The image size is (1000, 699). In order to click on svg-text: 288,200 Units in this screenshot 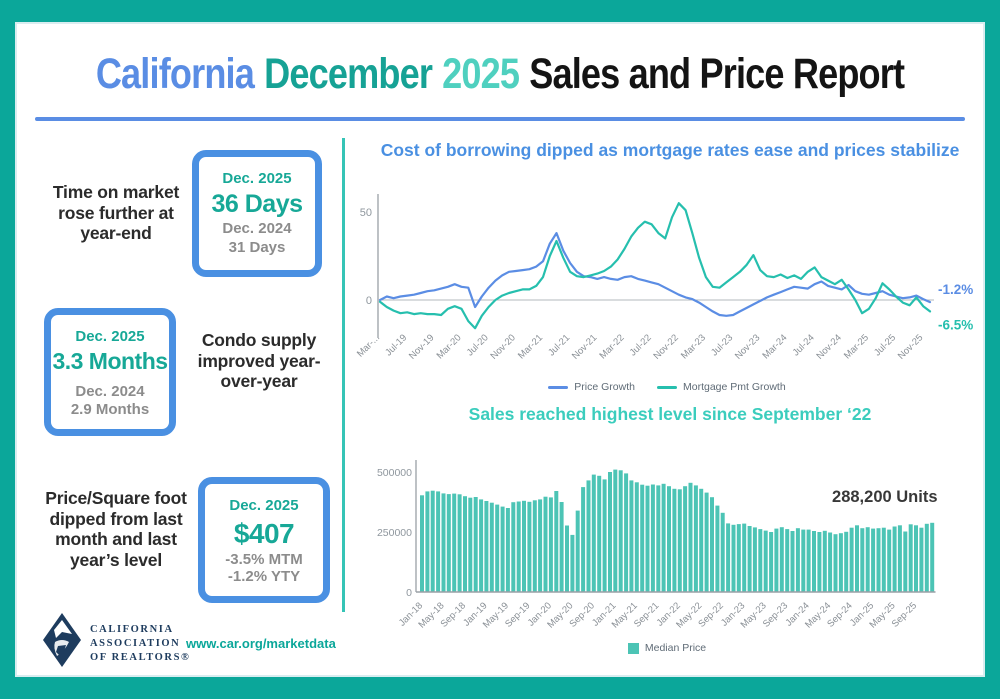, I will do `click(884, 497)`.